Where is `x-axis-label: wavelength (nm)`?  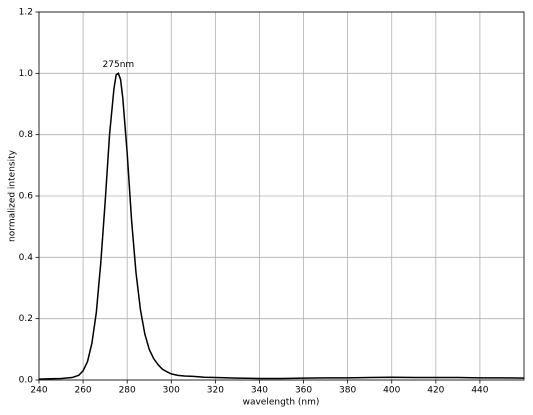
x-axis-label: wavelength (nm) is located at coordinates (281, 403).